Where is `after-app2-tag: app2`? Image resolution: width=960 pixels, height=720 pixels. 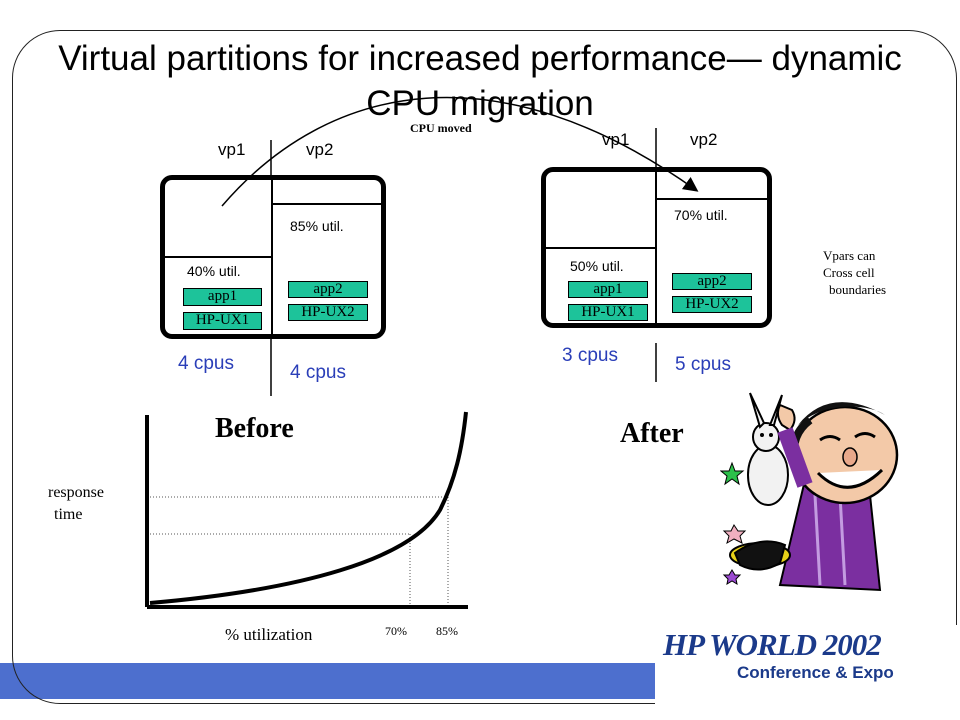
after-app2-tag: app2 is located at coordinates (712, 281).